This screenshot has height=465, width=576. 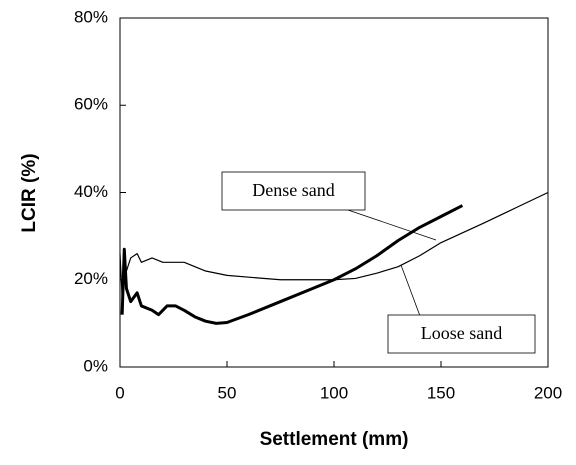 I want to click on x-tick-label: 50, so click(x=227, y=392).